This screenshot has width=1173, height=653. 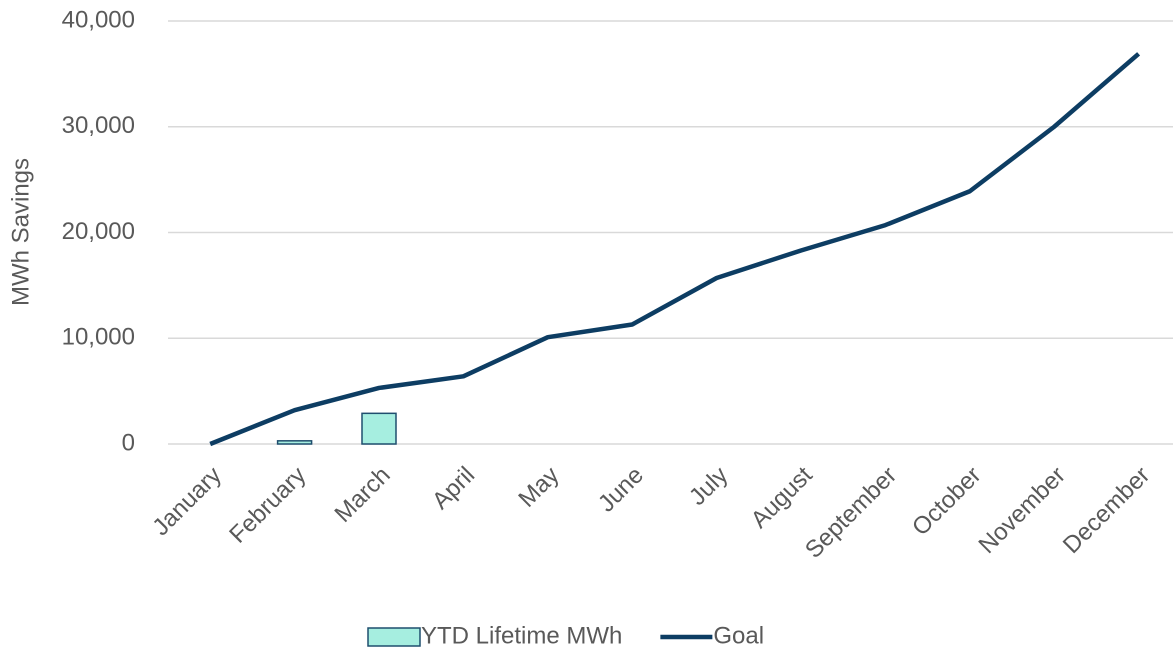 I want to click on y-tick-label: 40,000, so click(x=98, y=19).